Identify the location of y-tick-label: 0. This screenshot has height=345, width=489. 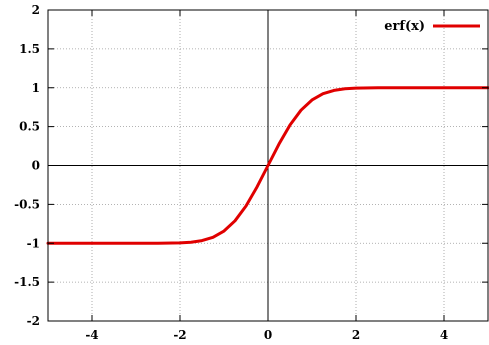
(36, 166).